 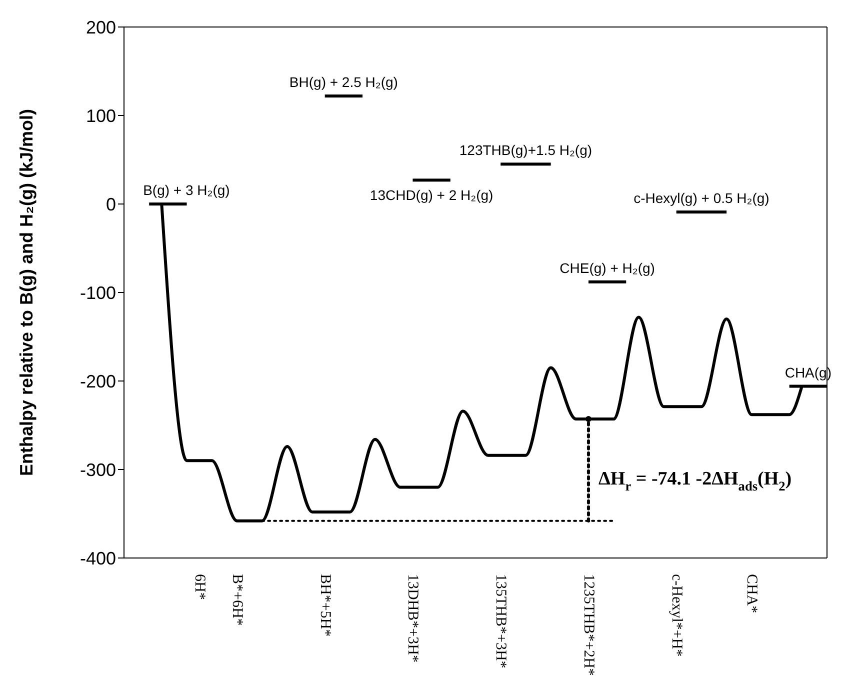 I want to click on series-label: BH(g) + 2.5 H₂(g), so click(x=343, y=82).